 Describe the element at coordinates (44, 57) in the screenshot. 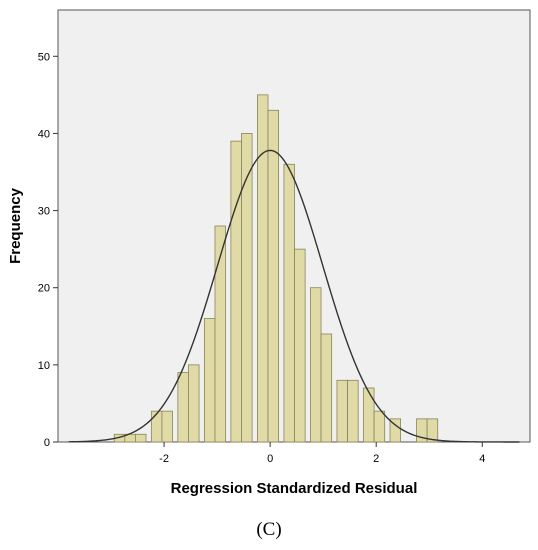

I see `y-tick-label: 50` at that location.